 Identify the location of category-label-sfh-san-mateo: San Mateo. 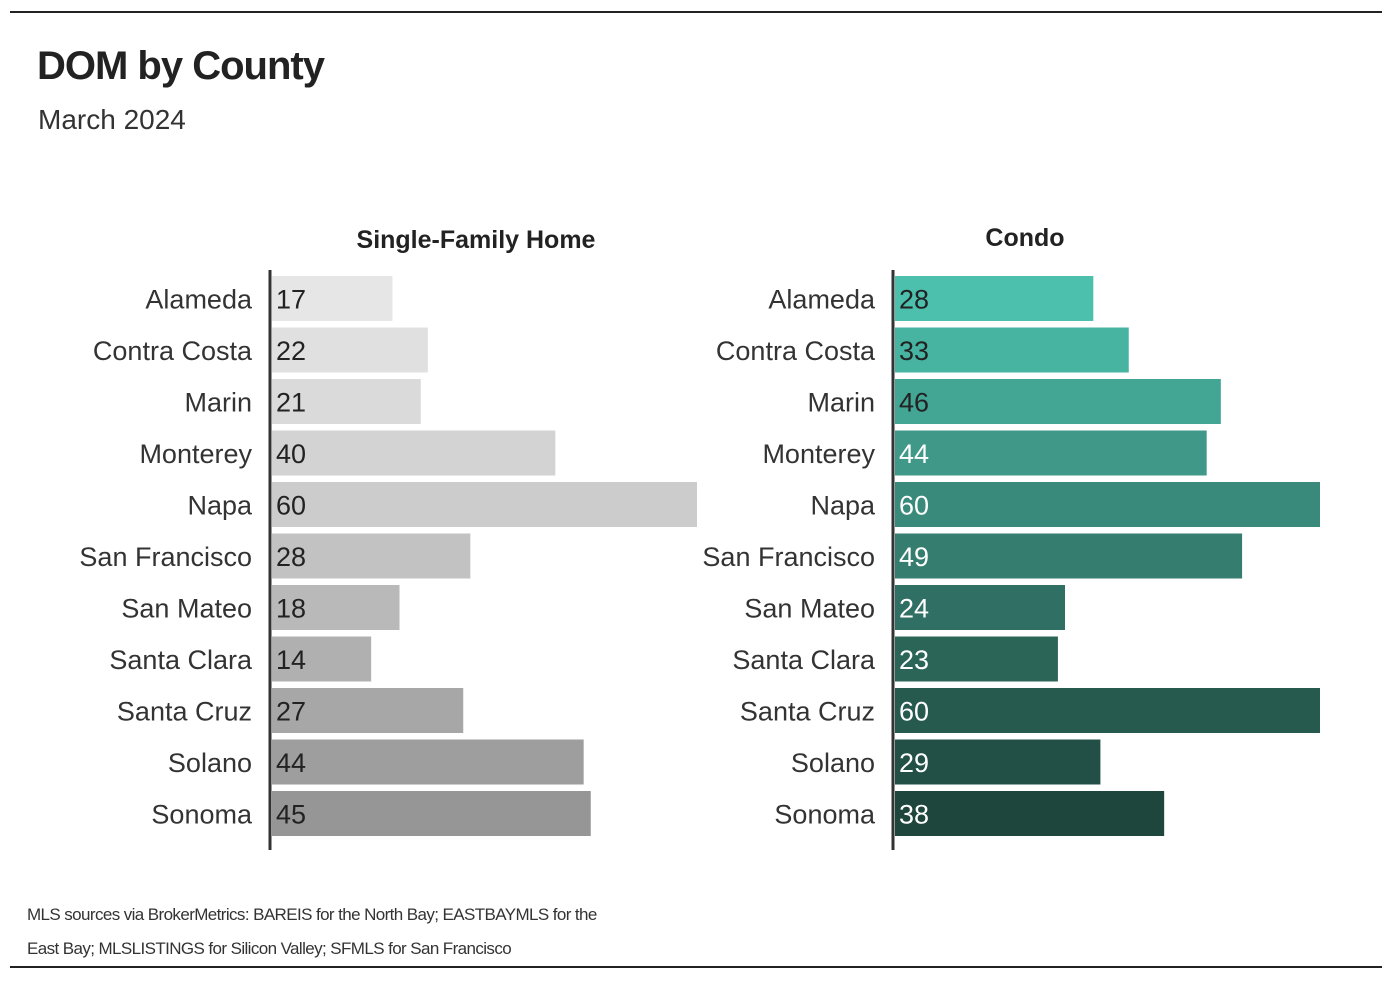
(186, 609).